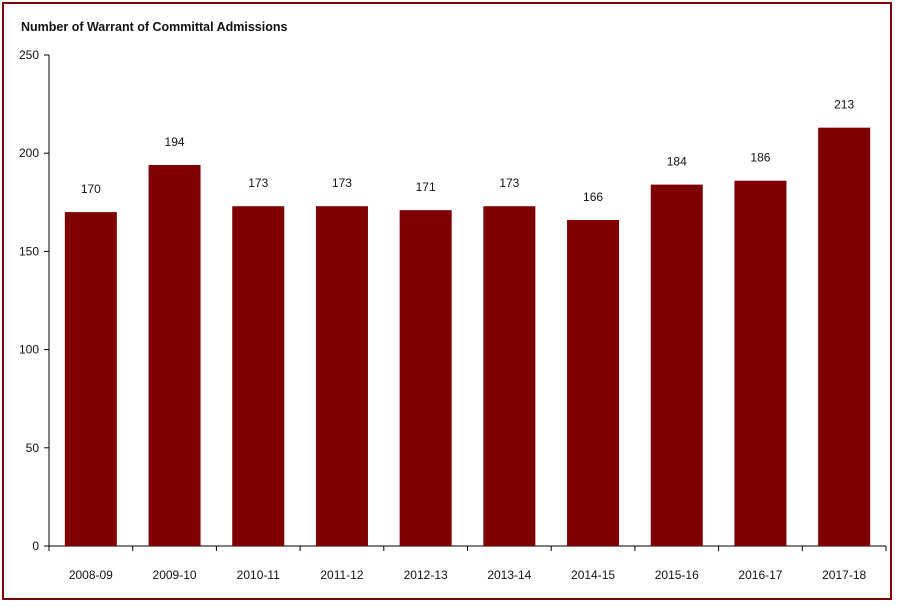  Describe the element at coordinates (341, 575) in the screenshot. I see `x-tick-label-2011-12: 2011-12` at that location.